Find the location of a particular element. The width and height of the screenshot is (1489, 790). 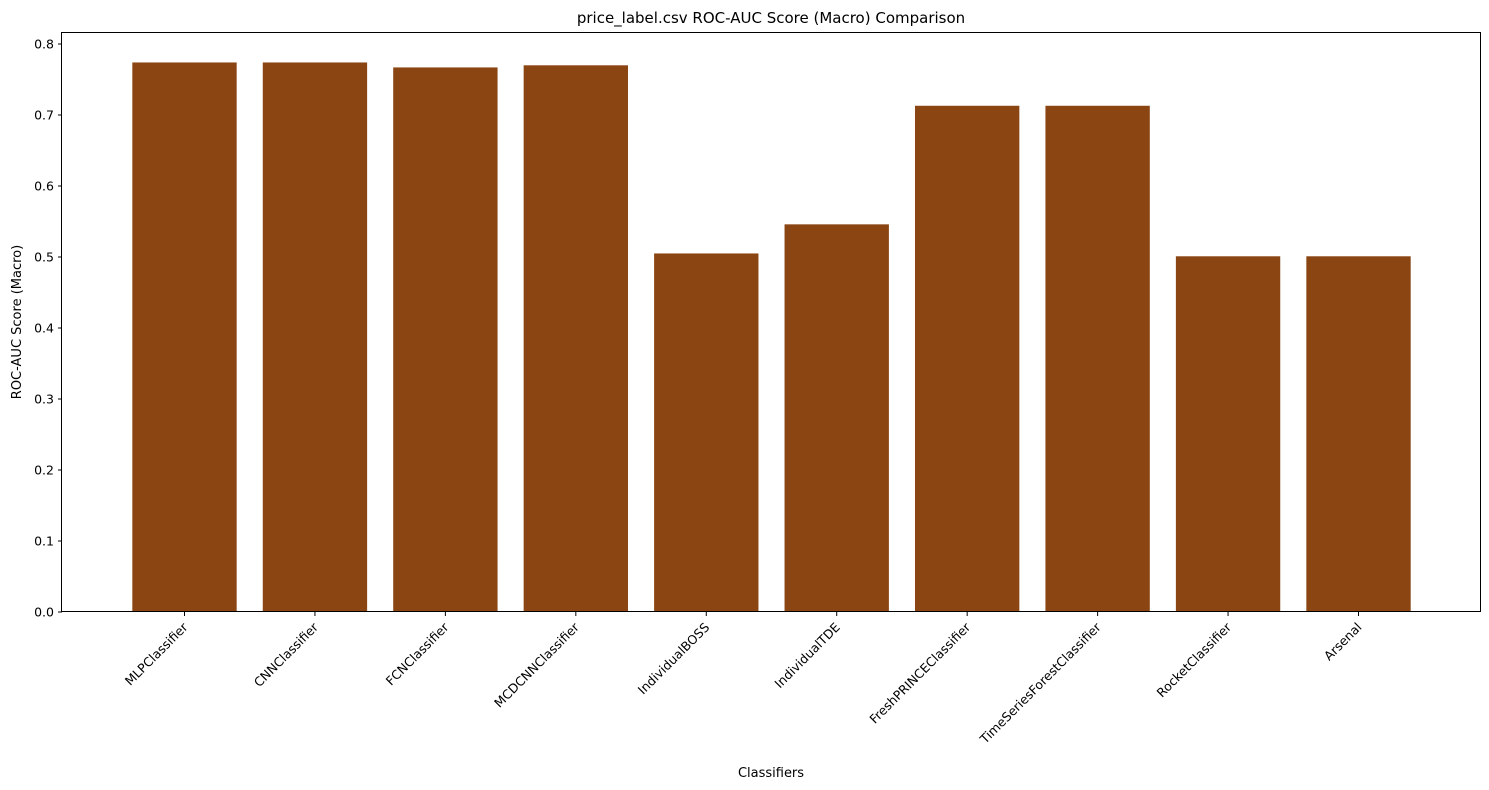

y-tick-label: 0.7 is located at coordinates (44, 115).